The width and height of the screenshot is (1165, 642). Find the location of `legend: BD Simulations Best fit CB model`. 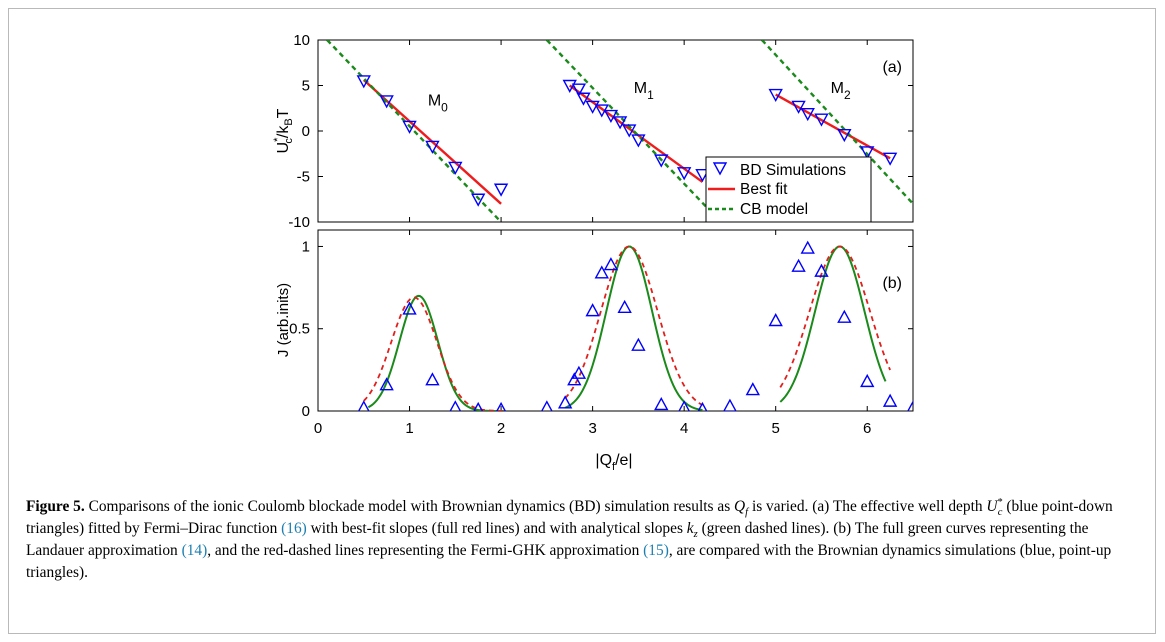

legend: BD Simulations Best fit CB model is located at coordinates (788, 189).